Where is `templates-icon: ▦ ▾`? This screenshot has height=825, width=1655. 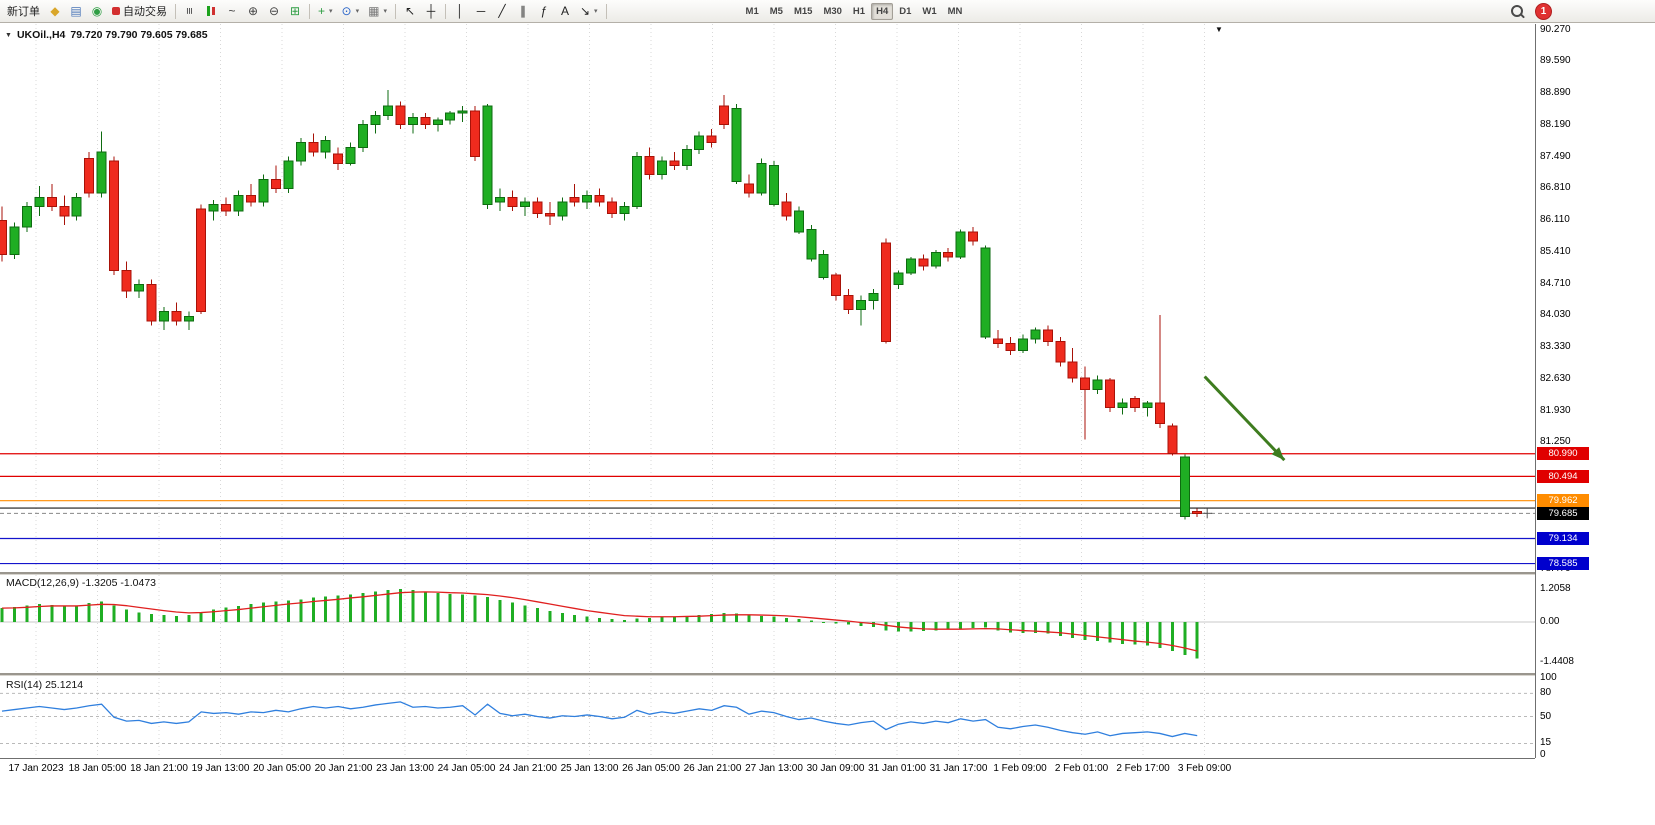 templates-icon: ▦ ▾ is located at coordinates (377, 11).